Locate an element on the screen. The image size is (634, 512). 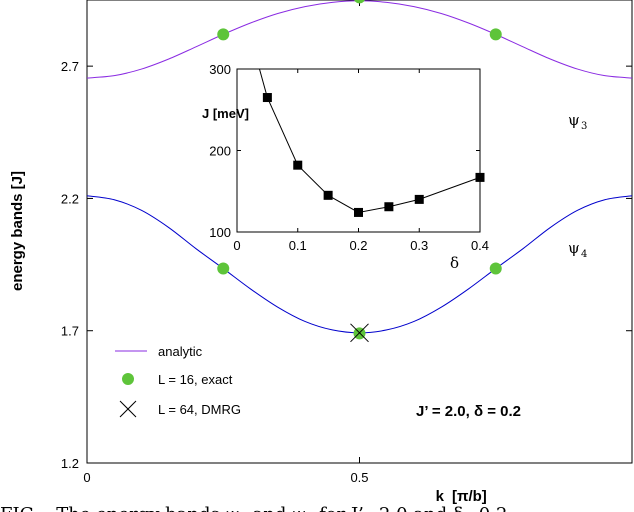
x-tick-label: 0.5 is located at coordinates (359, 477).